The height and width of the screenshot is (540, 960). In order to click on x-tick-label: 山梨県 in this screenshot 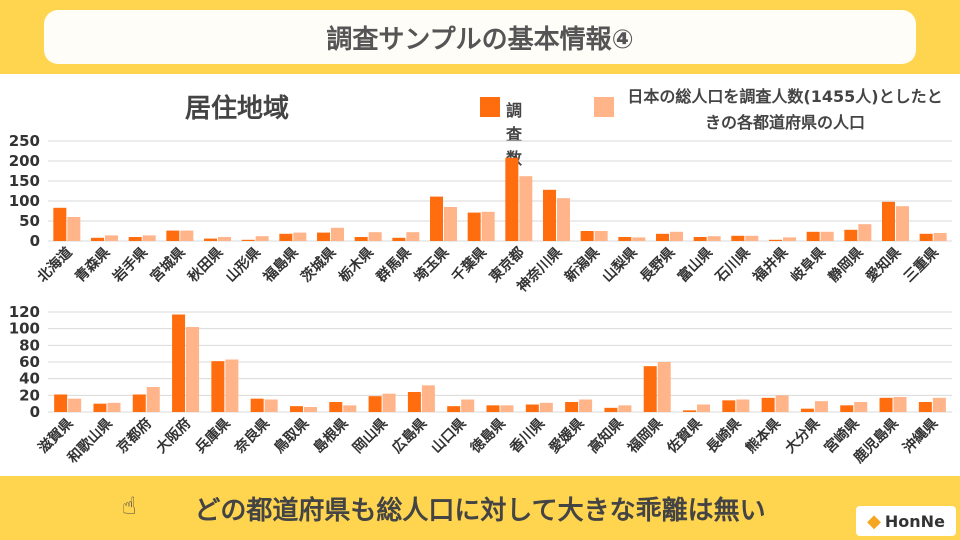, I will do `click(620, 265)`.